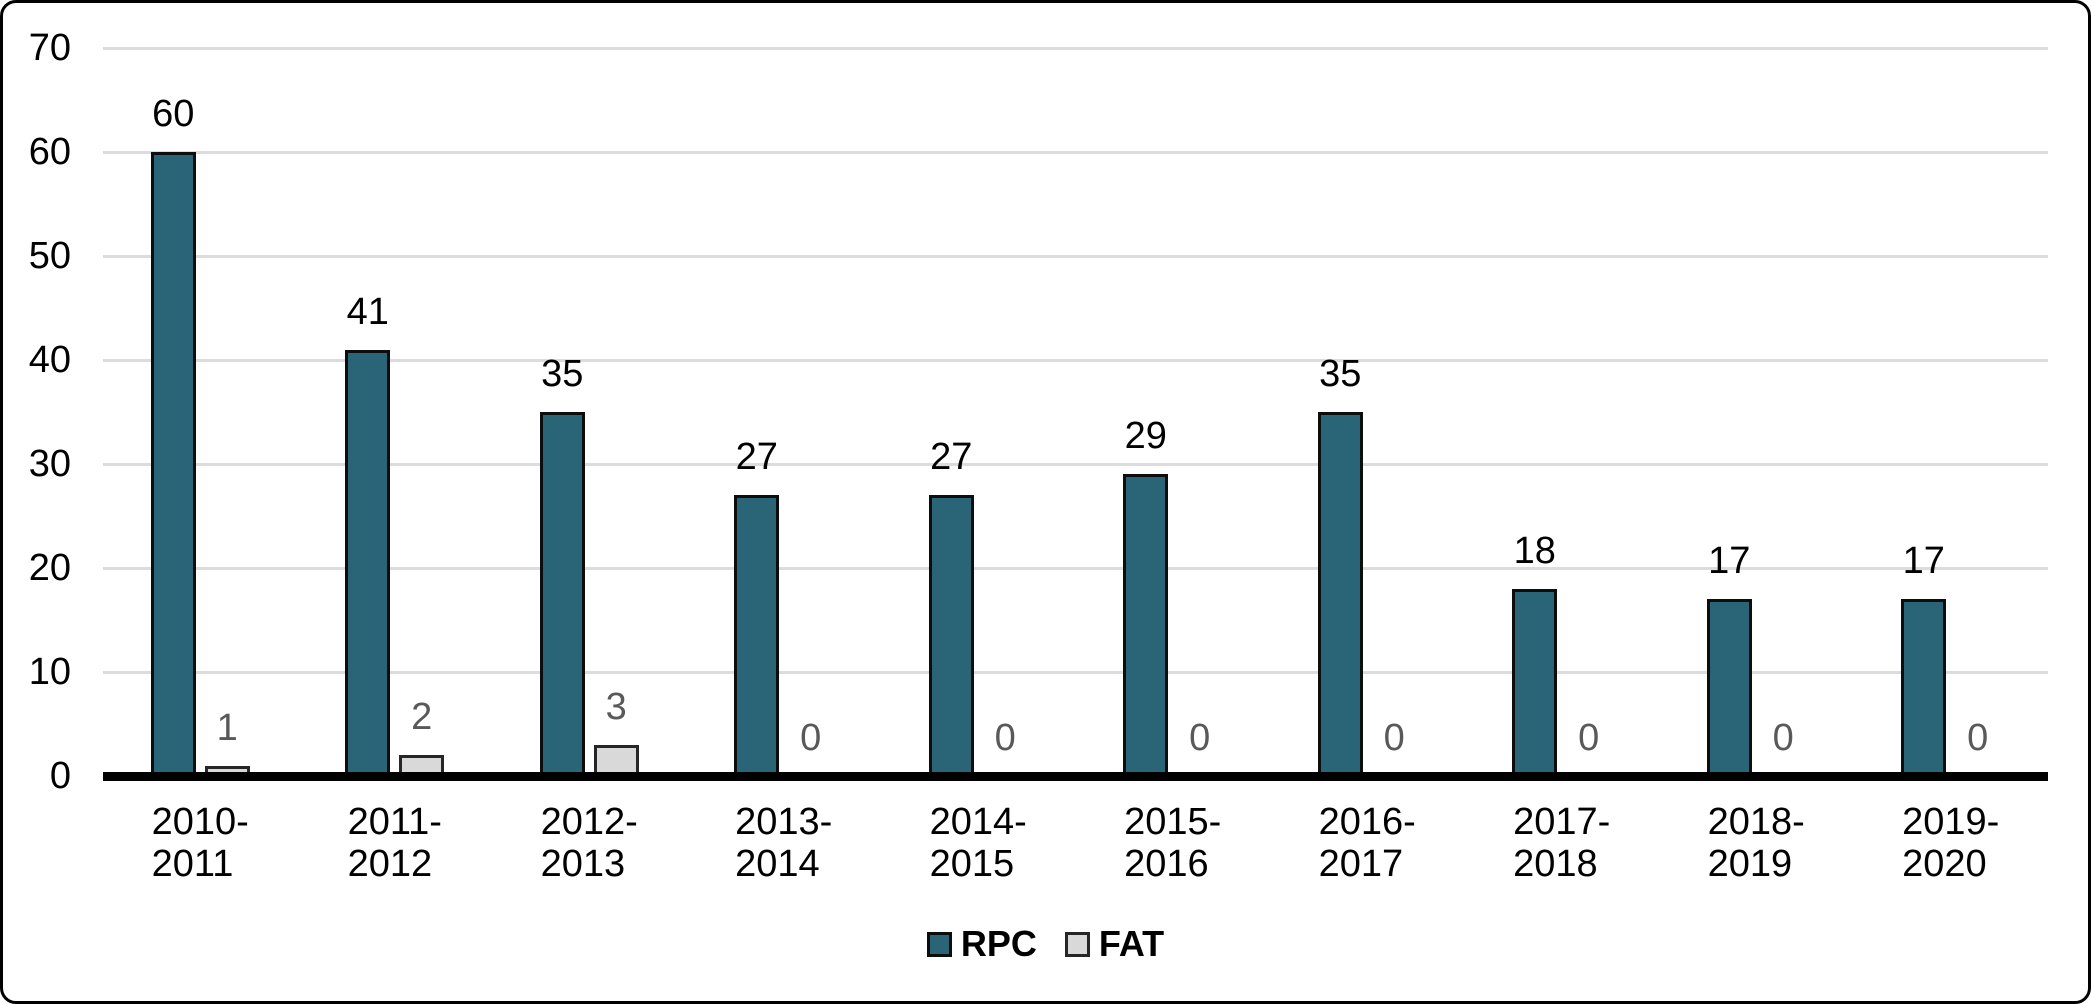 This screenshot has width=2091, height=1004. I want to click on y-tick-label-50: 50, so click(49, 256).